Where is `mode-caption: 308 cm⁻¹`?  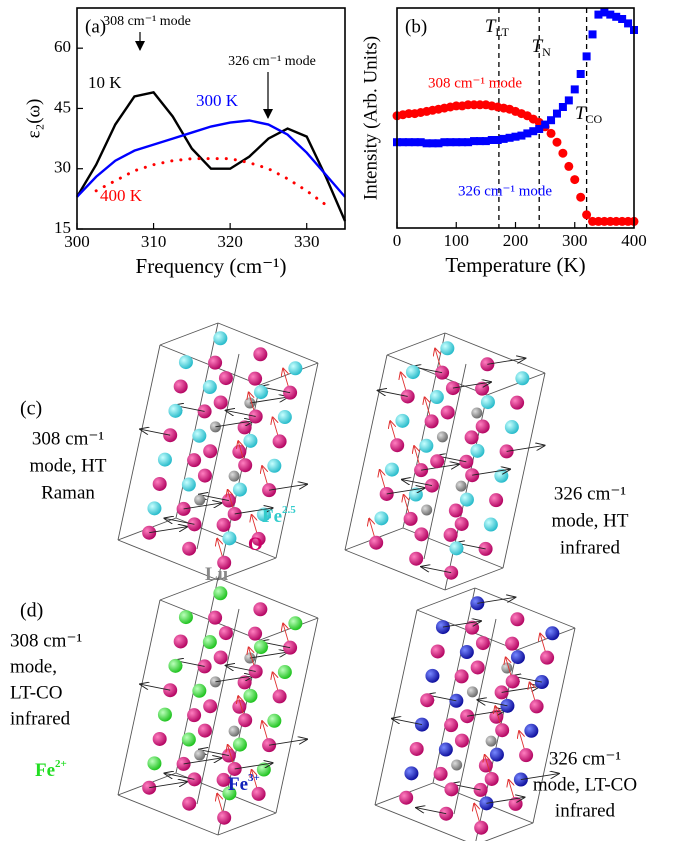 mode-caption: 308 cm⁻¹ is located at coordinates (68, 438).